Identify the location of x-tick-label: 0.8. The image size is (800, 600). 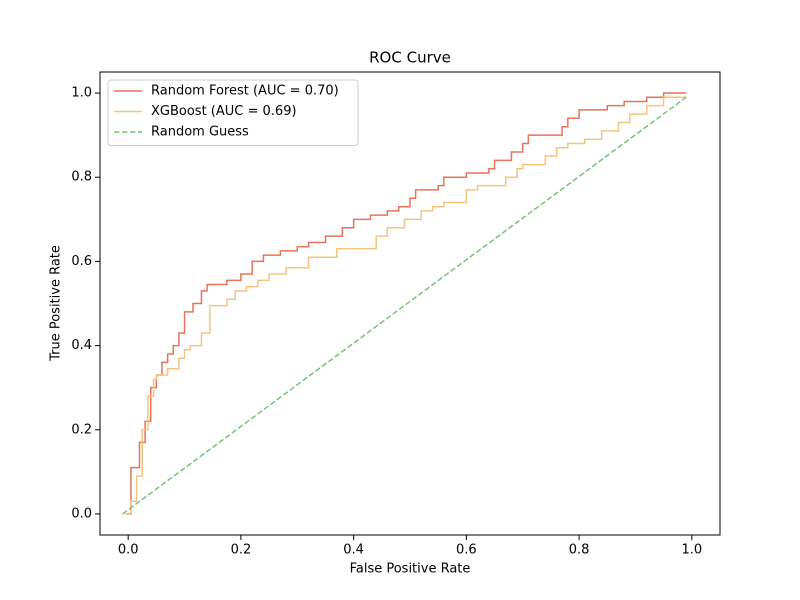
(579, 550).